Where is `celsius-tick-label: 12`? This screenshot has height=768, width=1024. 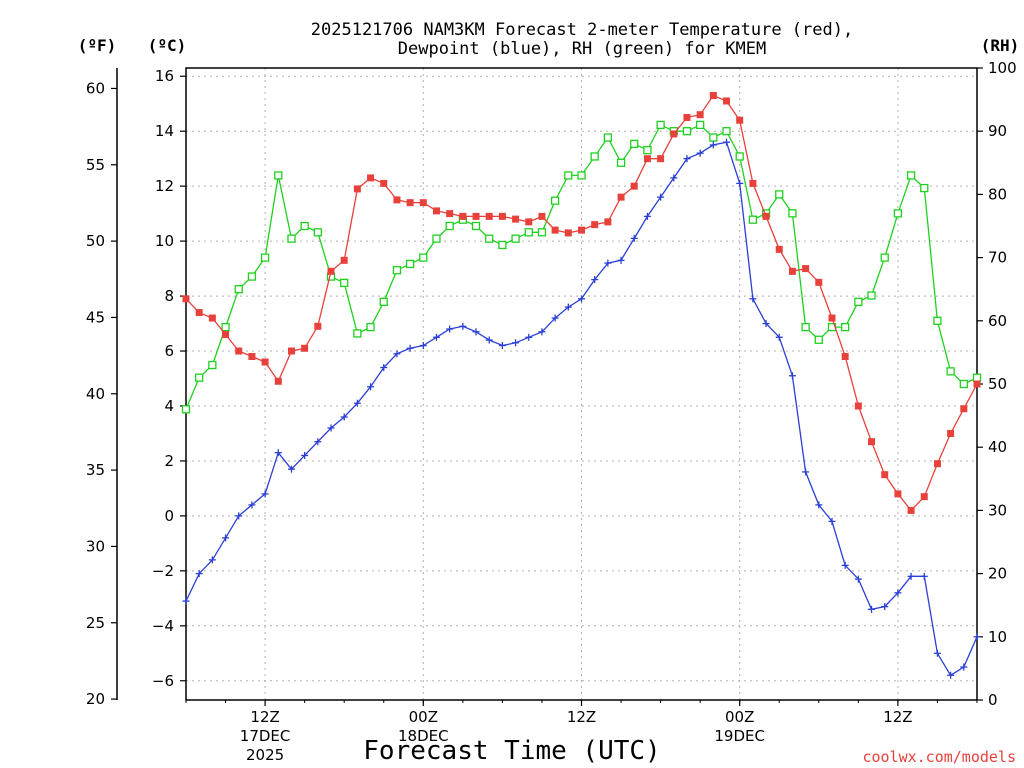
celsius-tick-label: 12 is located at coordinates (164, 186).